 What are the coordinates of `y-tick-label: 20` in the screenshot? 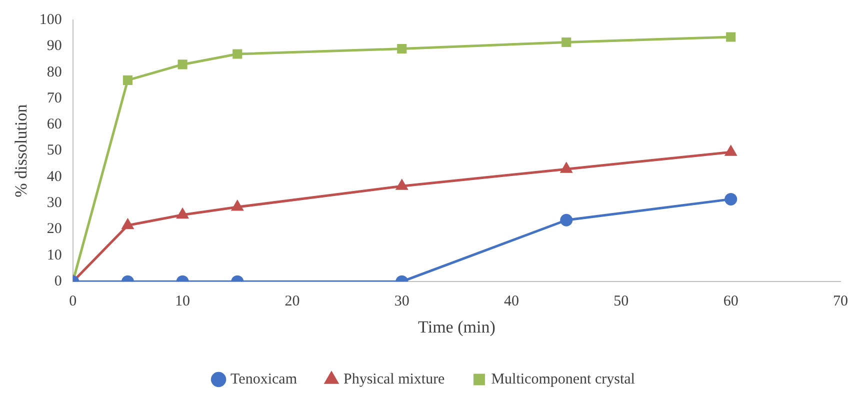 It's located at (54, 229).